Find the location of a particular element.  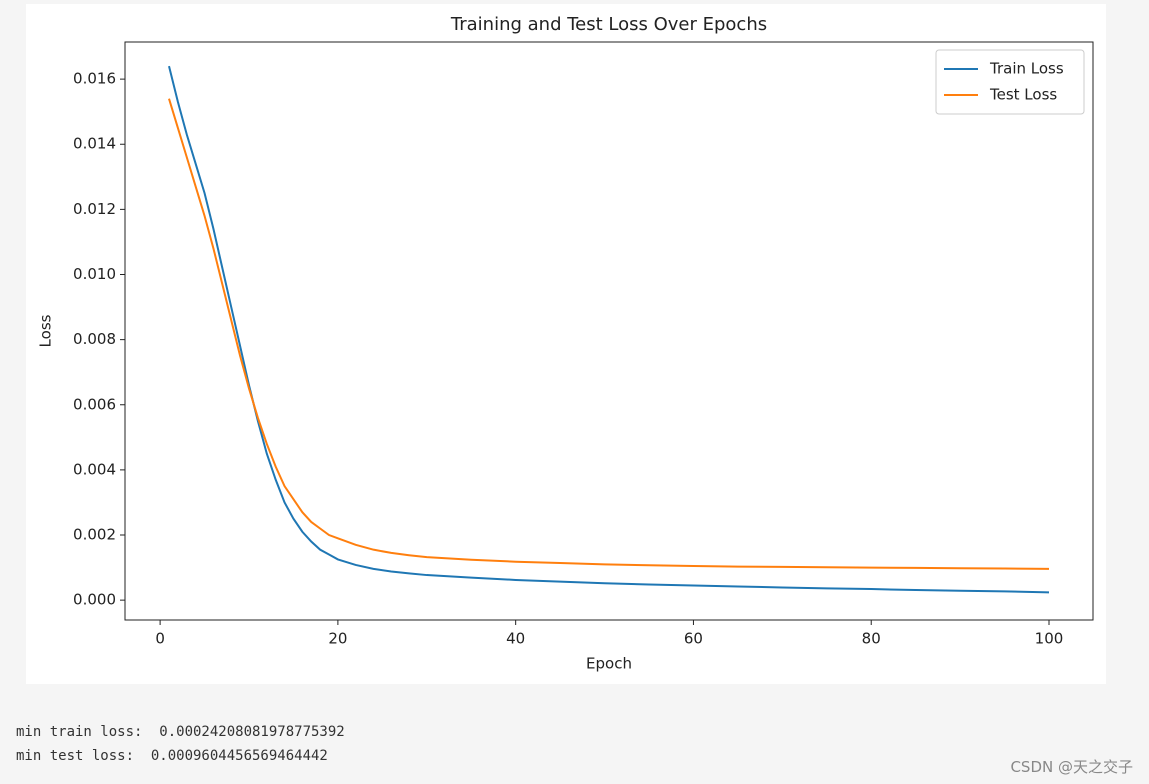

x-tick-label: 80 is located at coordinates (871, 639).